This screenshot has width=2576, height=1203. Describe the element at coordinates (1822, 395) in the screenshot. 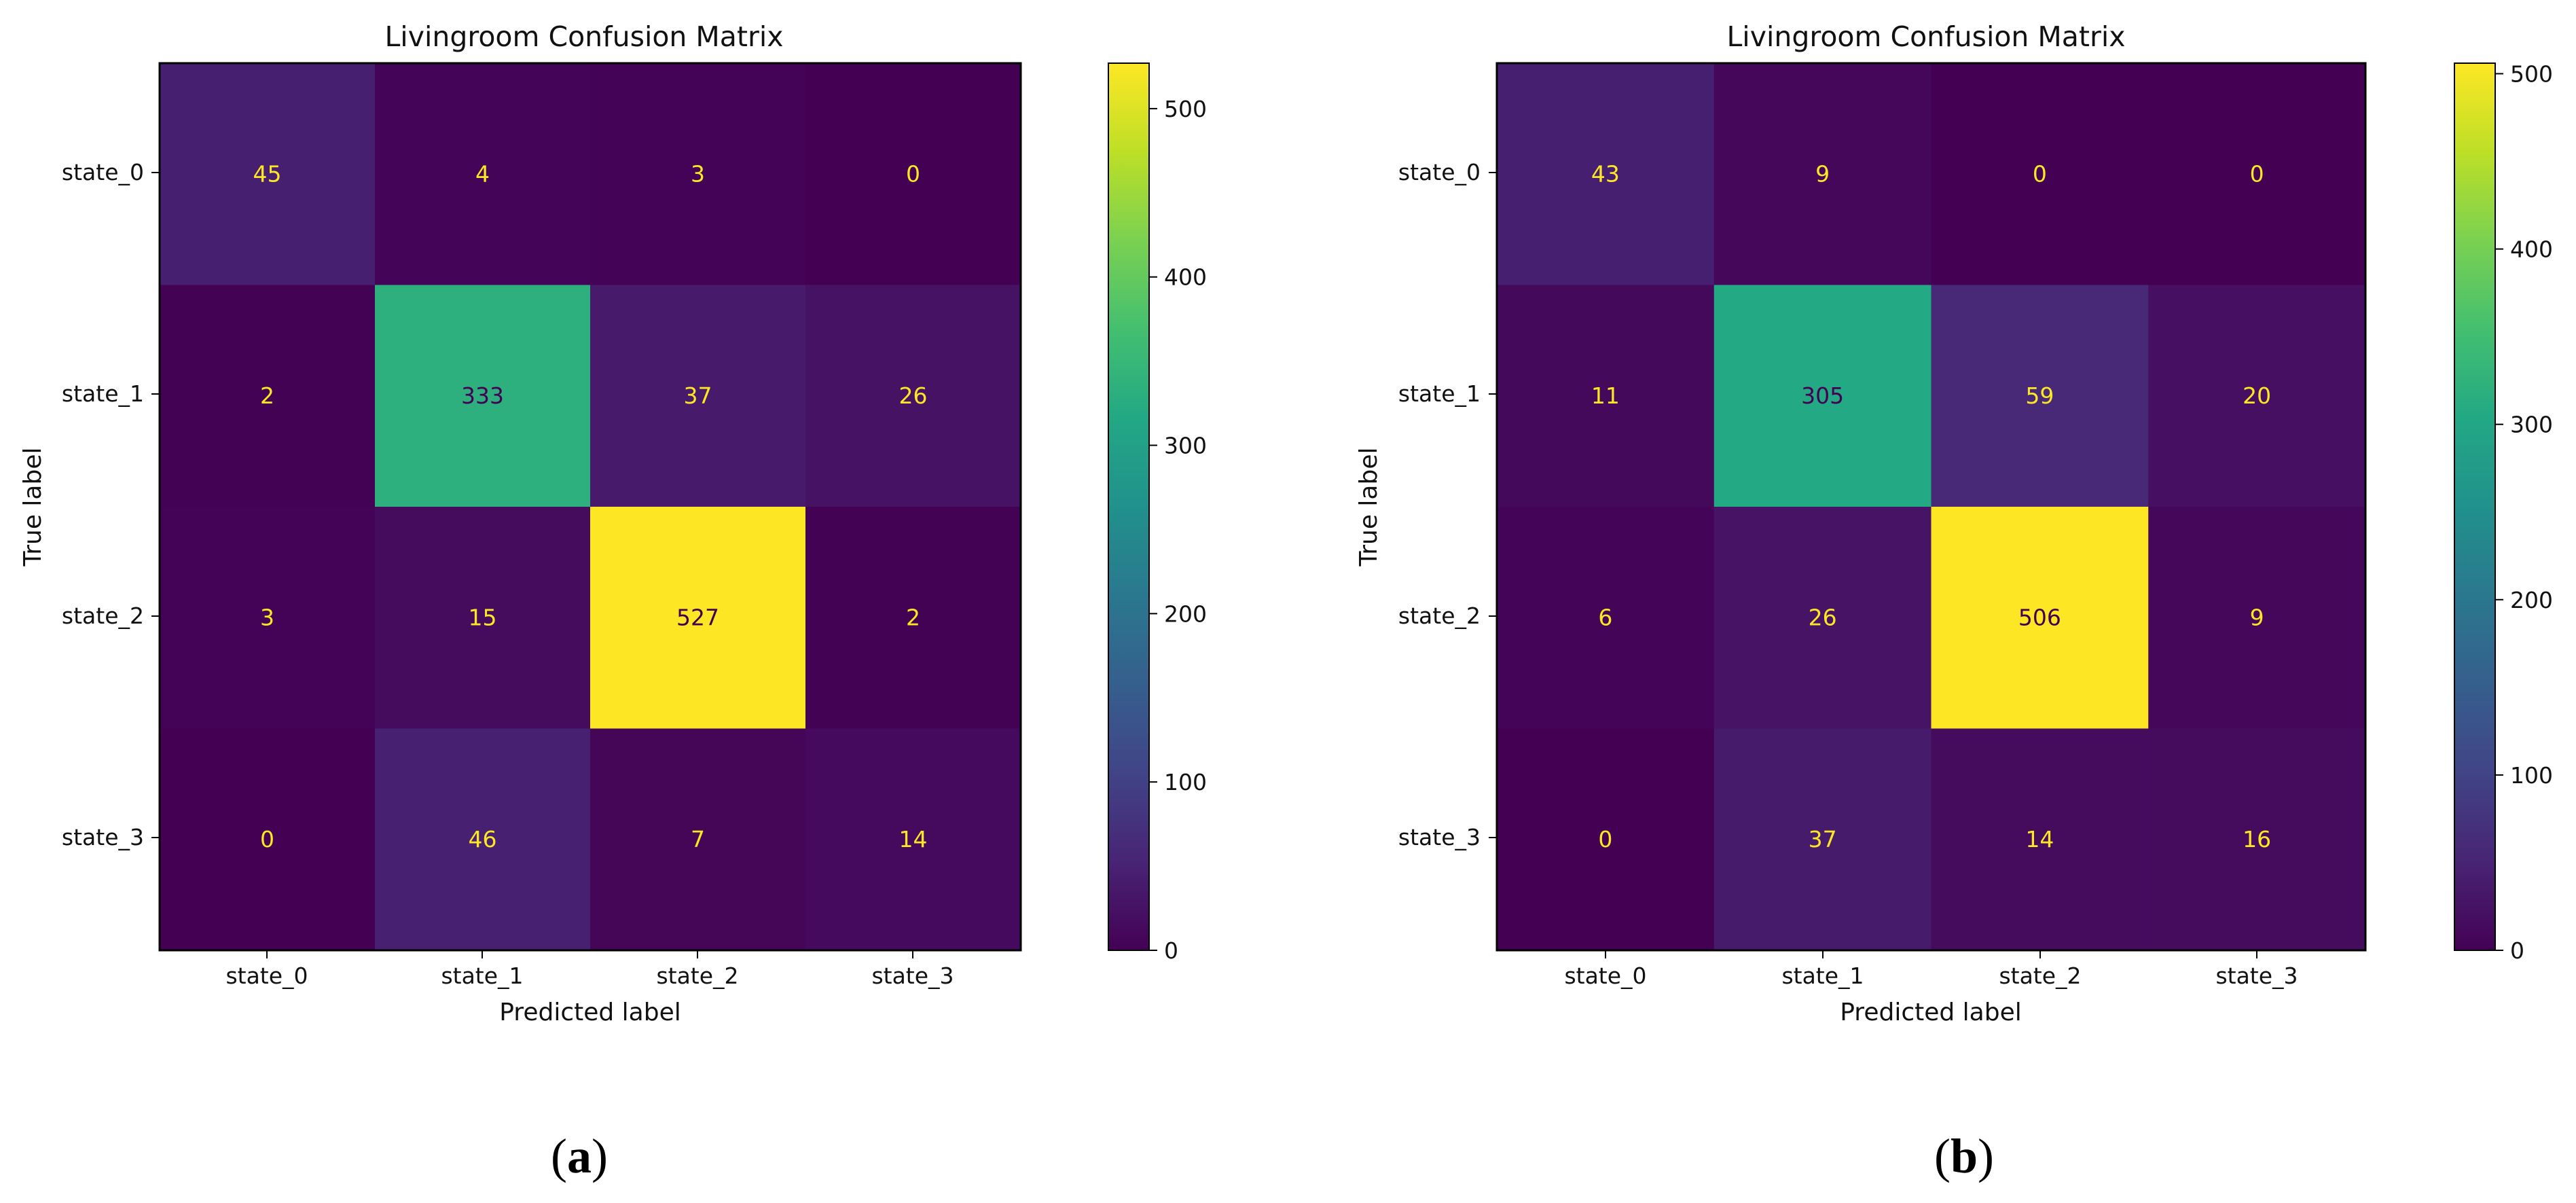

I see `cell-value-label: 305` at that location.